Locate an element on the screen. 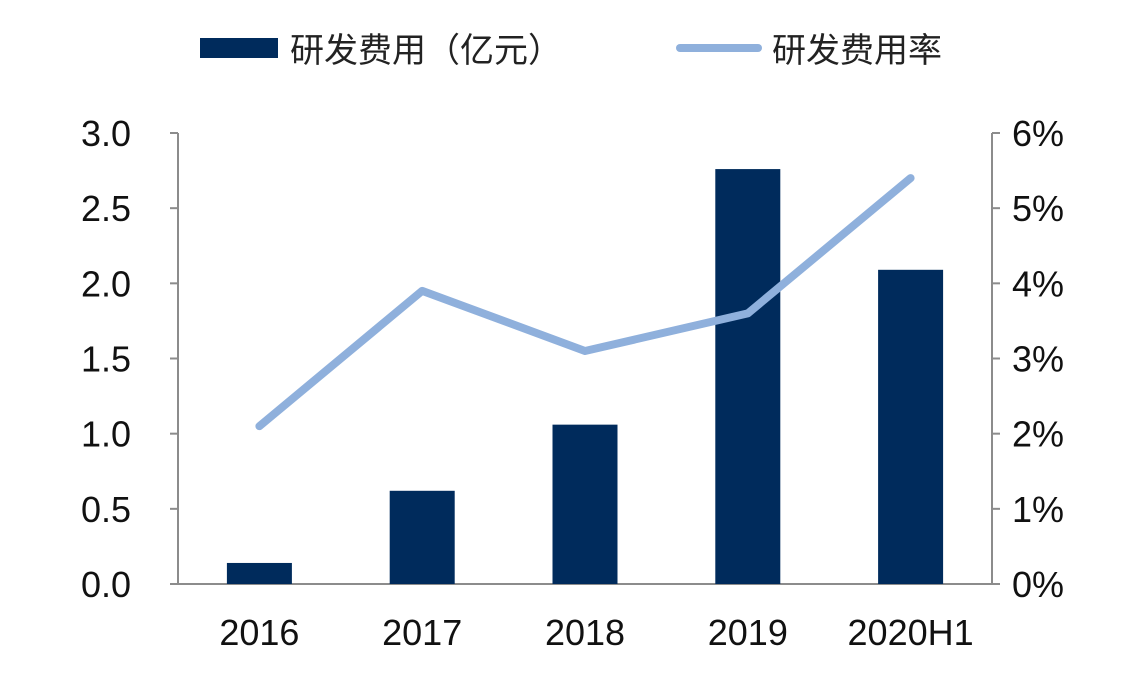 The width and height of the screenshot is (1142, 680). right-tick-label: 1% is located at coordinates (1038, 509).